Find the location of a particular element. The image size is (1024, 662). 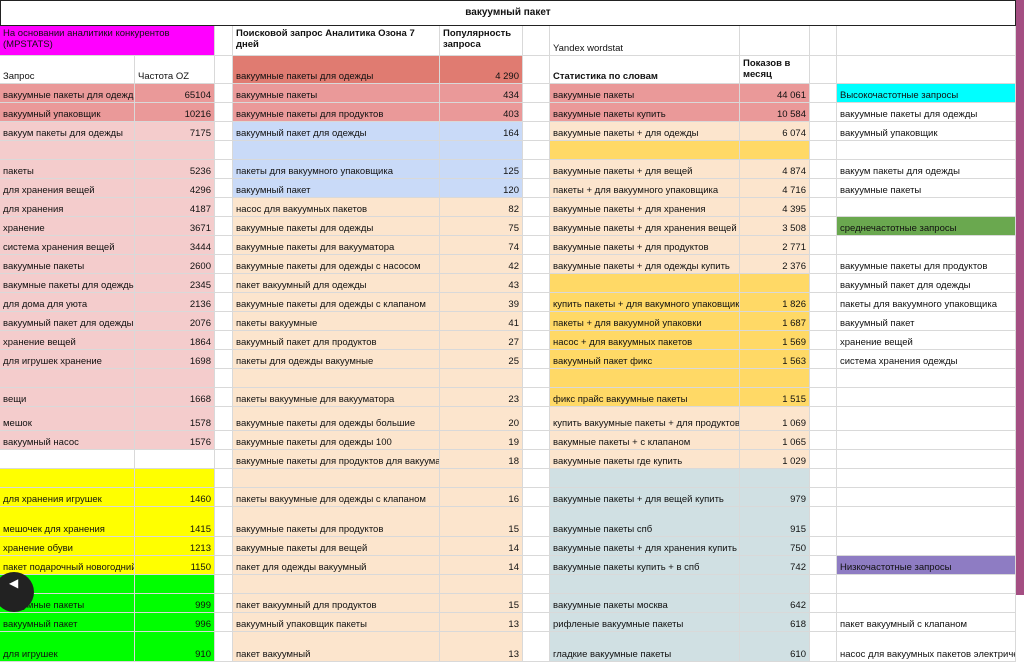

ozon-popularity: 164 is located at coordinates (481, 131).